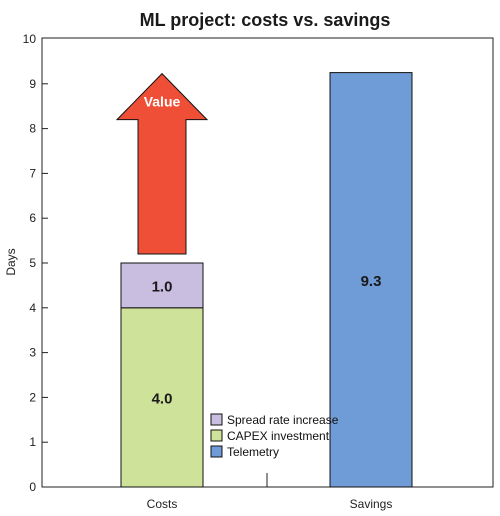 The width and height of the screenshot is (500, 516). I want to click on y-tick-label: 8, so click(32, 129).